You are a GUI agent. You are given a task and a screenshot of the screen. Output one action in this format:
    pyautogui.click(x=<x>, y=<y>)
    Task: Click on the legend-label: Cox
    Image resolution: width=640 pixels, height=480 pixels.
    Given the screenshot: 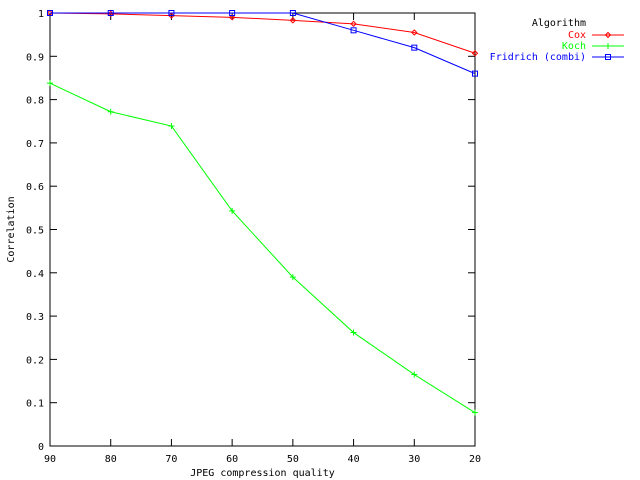 What is the action you would take?
    pyautogui.click(x=577, y=35)
    